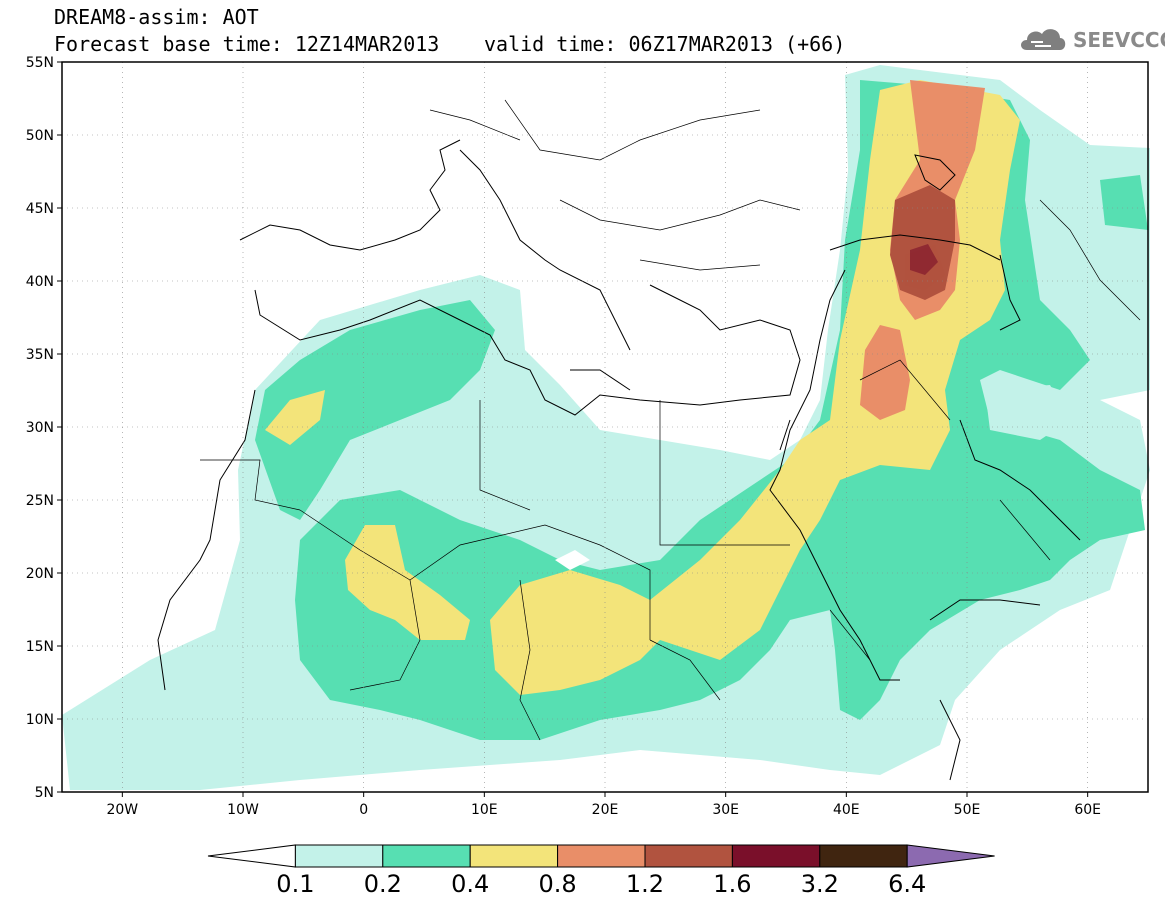  What do you see at coordinates (44, 793) in the screenshot?
I see `lat-label: 5N` at bounding box center [44, 793].